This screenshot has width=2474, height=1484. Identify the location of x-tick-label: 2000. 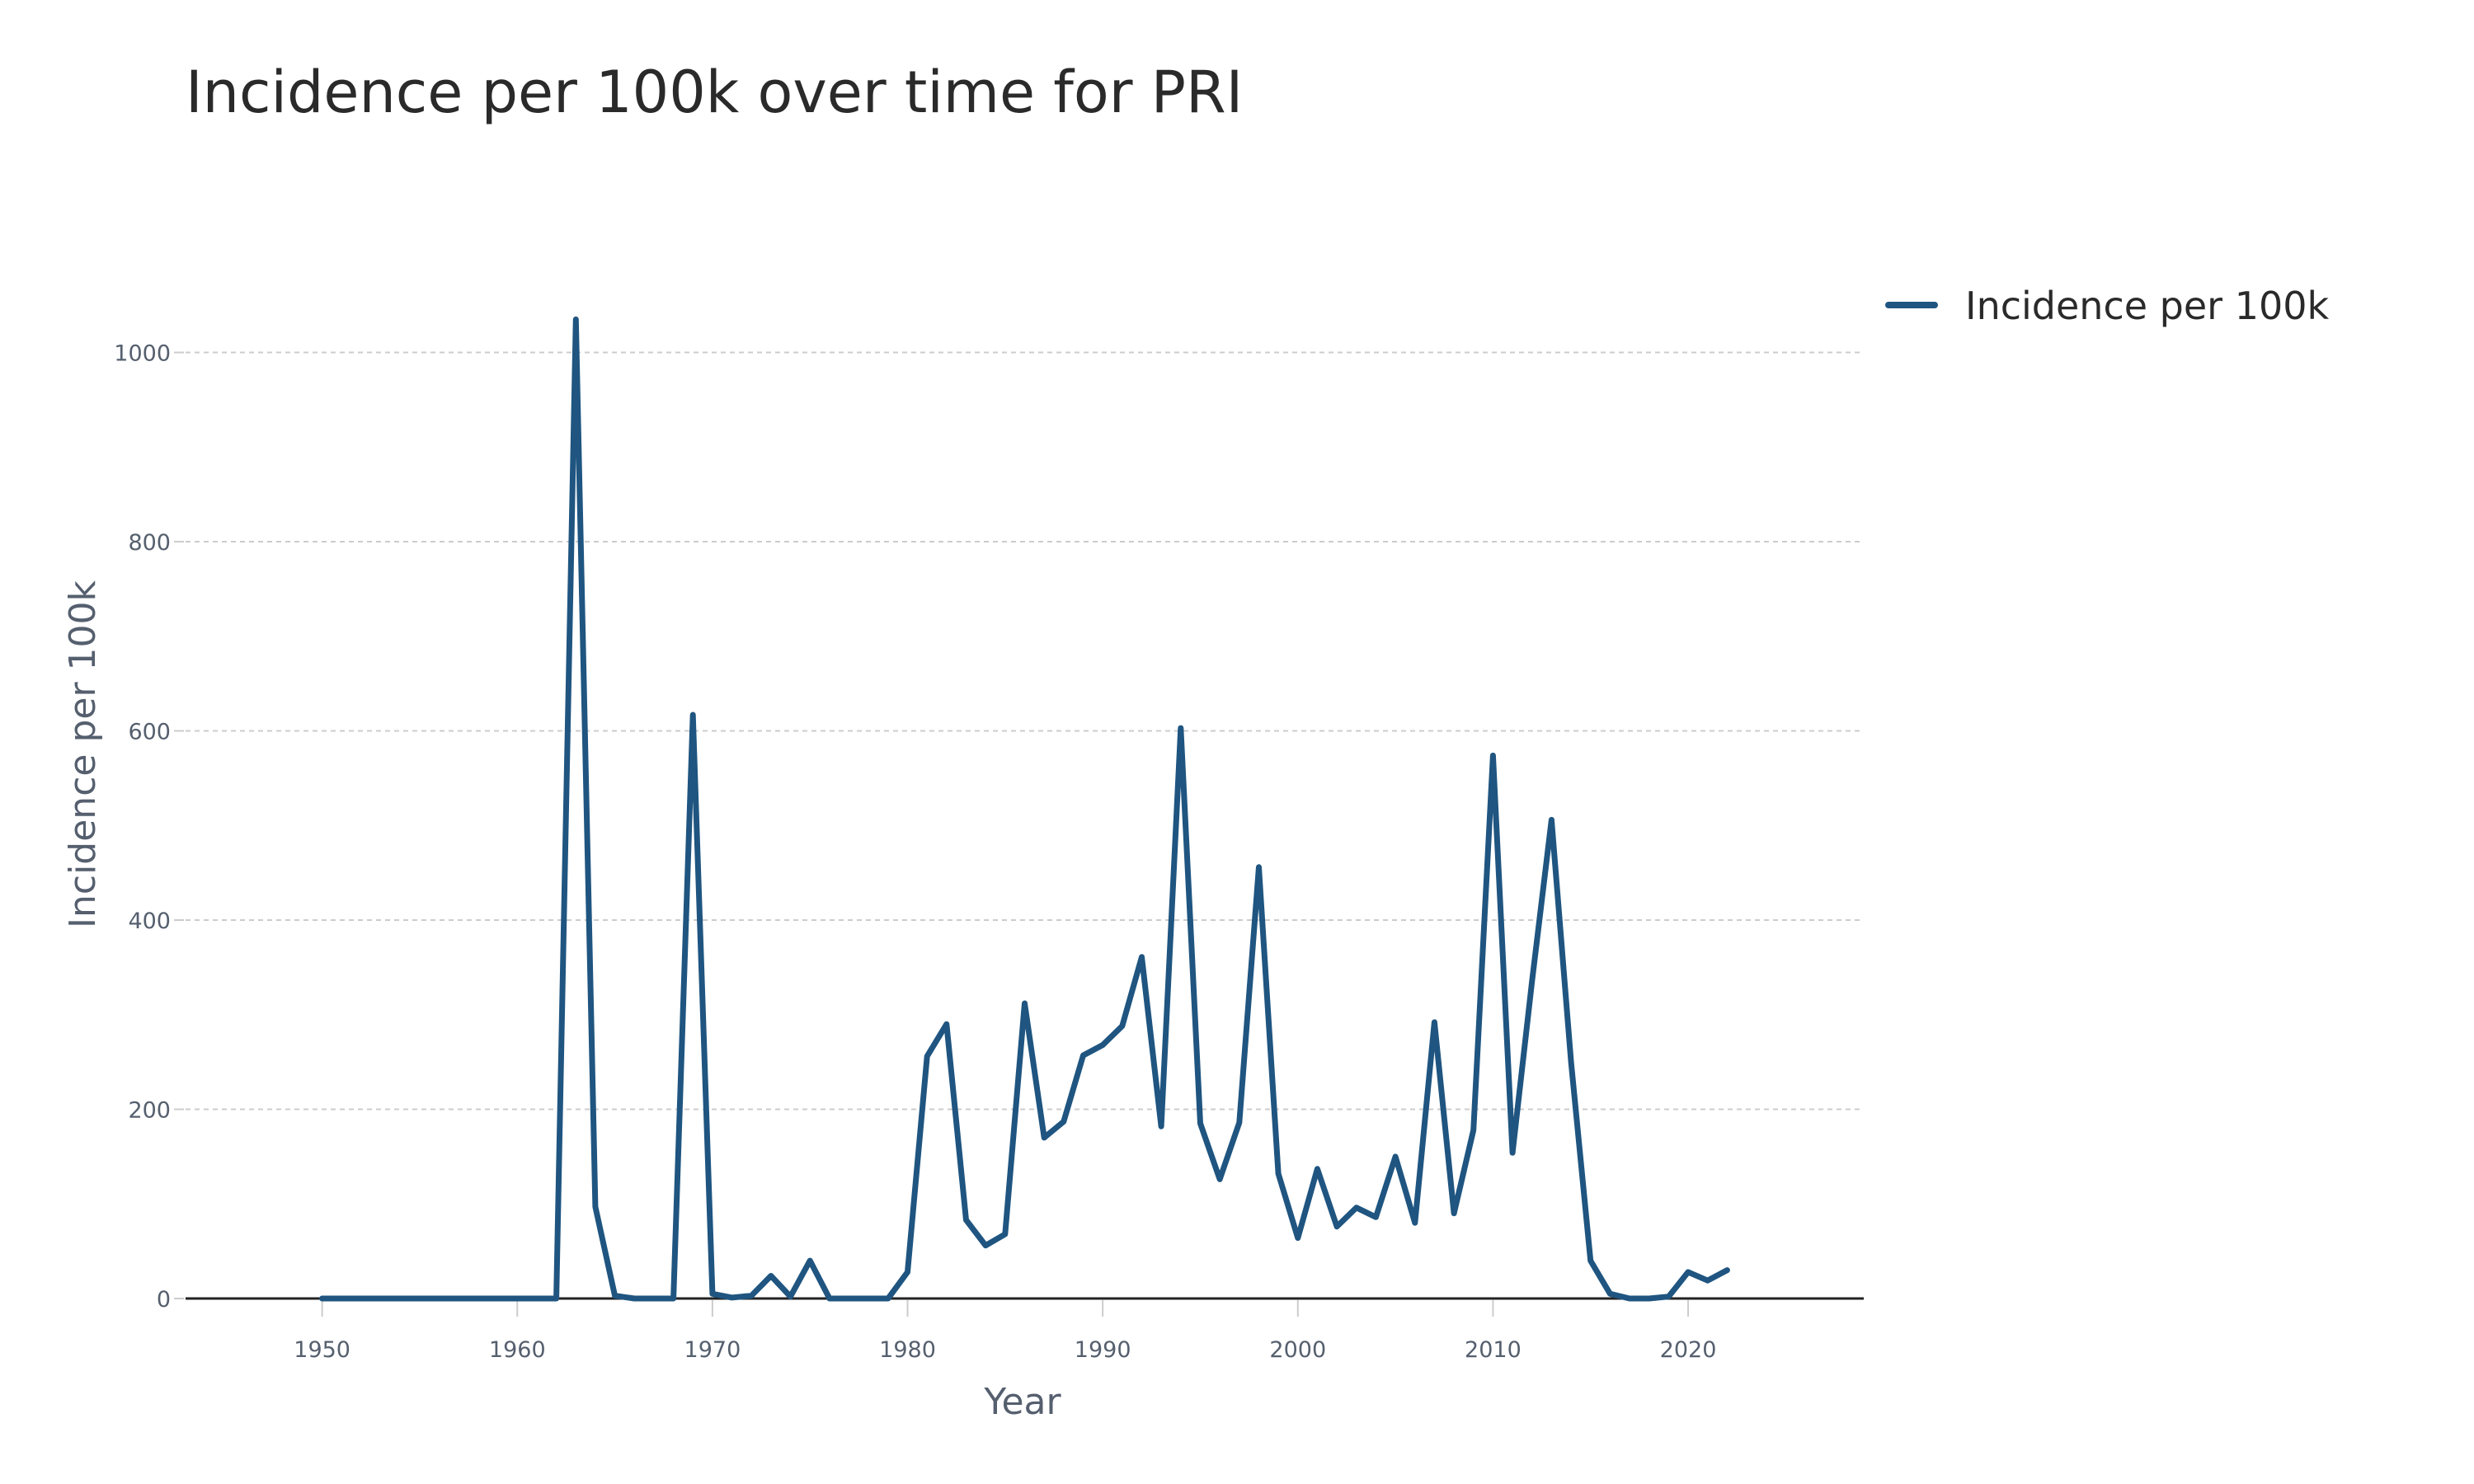
(1297, 1350).